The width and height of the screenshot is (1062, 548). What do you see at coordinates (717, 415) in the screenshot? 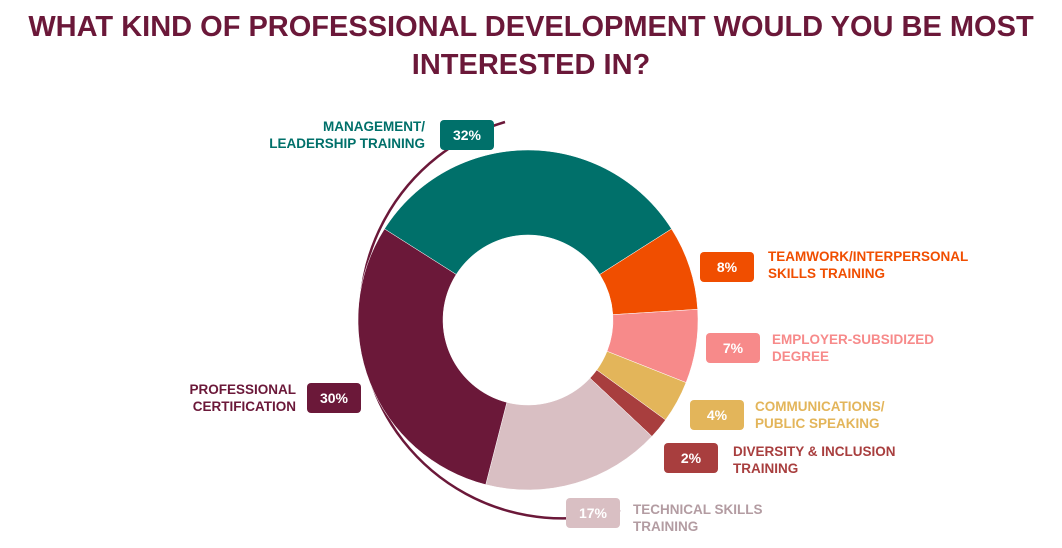
I see `value-badge: 4%` at bounding box center [717, 415].